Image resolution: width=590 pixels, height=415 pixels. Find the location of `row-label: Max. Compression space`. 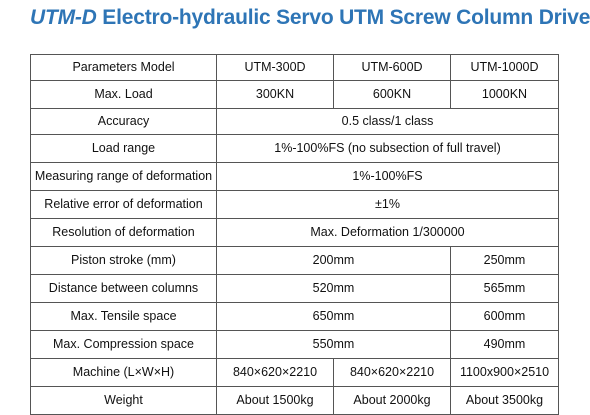

row-label: Max. Compression space is located at coordinates (123, 344).